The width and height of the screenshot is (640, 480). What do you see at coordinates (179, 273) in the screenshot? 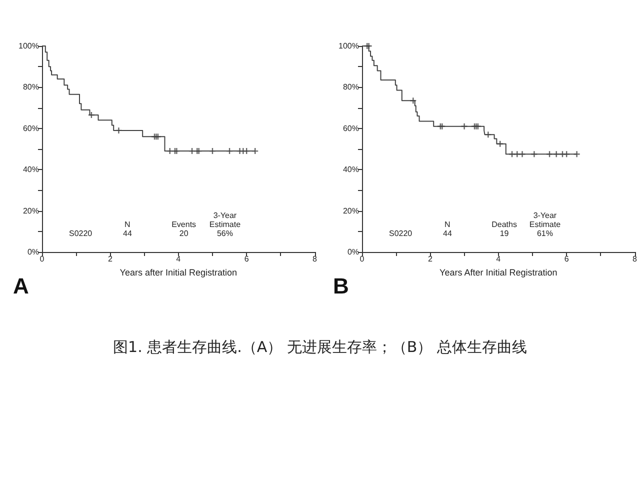
I see `x-axis-title: Years after Initial Registration` at bounding box center [179, 273].